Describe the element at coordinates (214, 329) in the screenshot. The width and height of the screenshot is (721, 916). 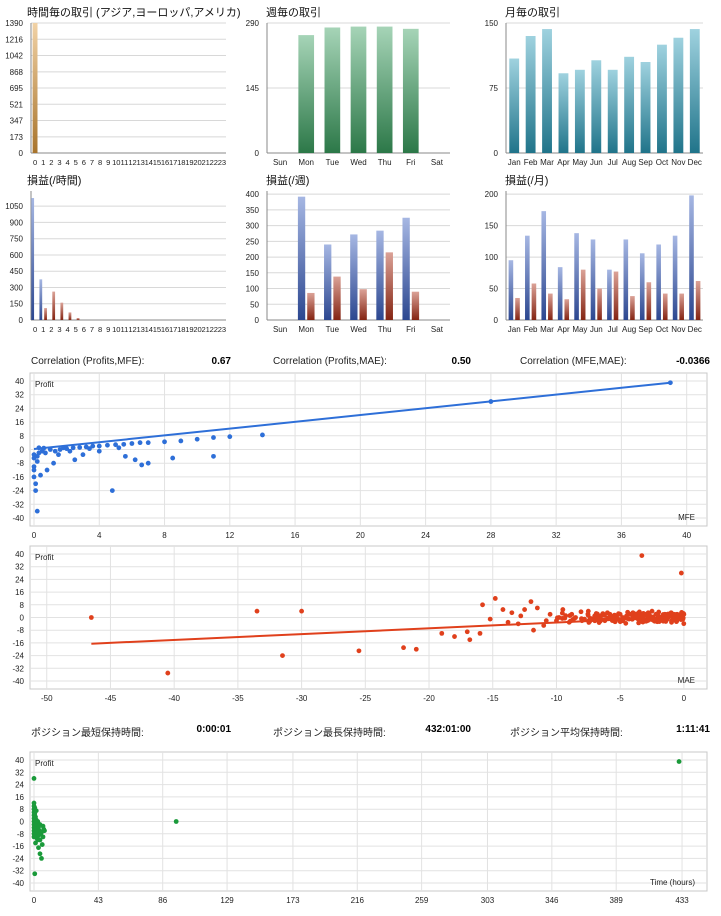
I see `x-tick-label: 22` at that location.